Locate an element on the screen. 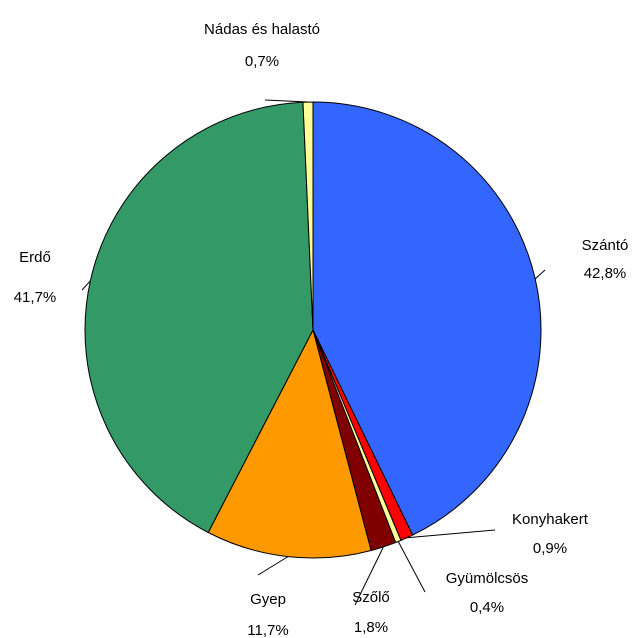  category-label: Gyep is located at coordinates (268, 599).